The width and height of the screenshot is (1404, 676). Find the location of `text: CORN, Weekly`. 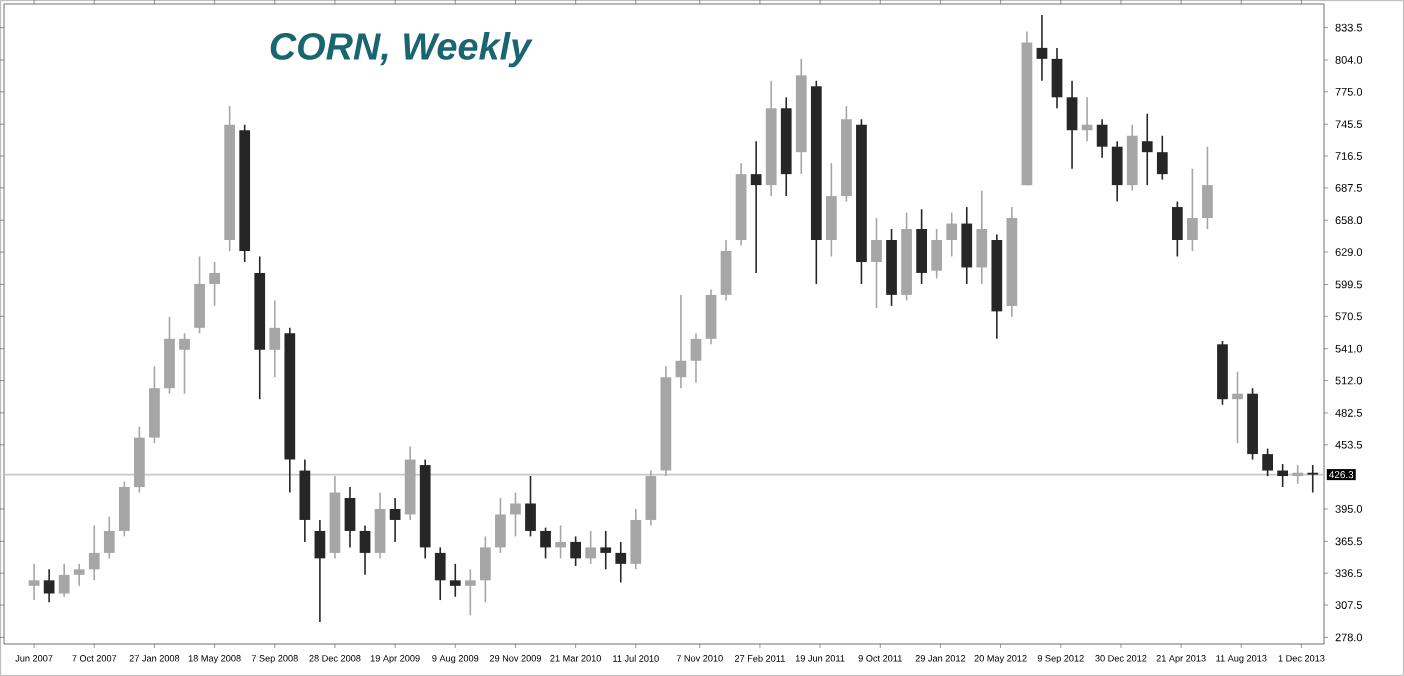

text: CORN, Weekly is located at coordinates (401, 49).